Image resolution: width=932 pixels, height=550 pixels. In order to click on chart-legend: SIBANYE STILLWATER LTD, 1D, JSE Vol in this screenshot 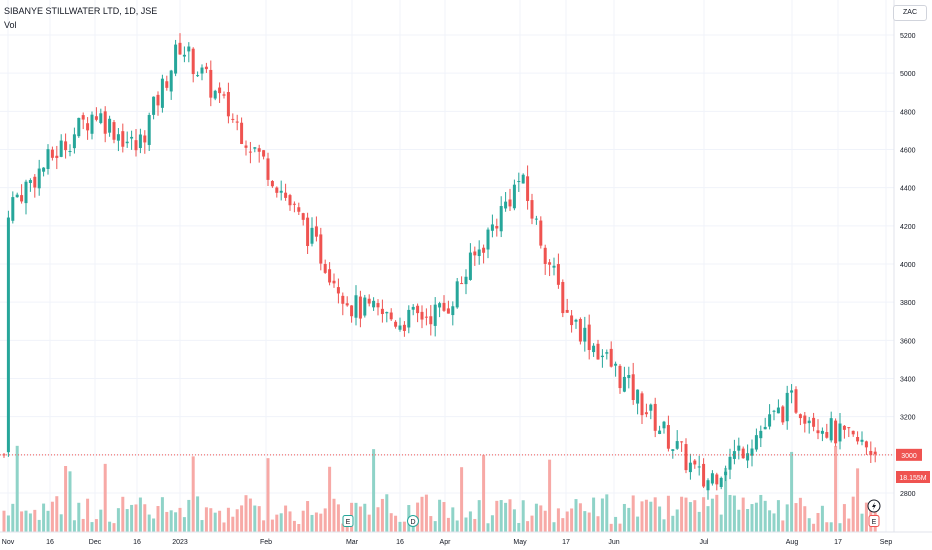, I will do `click(80, 18)`.